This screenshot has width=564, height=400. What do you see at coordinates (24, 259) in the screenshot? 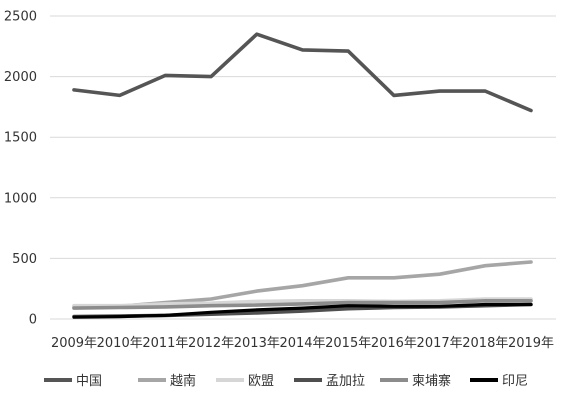
I see `y-tick-label: 500` at bounding box center [24, 259].